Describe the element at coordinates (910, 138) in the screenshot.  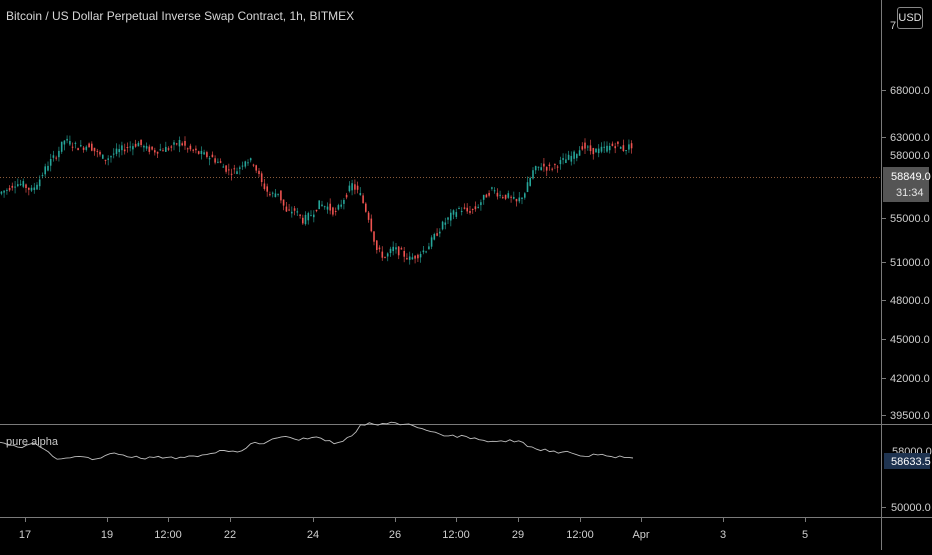
I see `price-tick: 63000.0` at that location.